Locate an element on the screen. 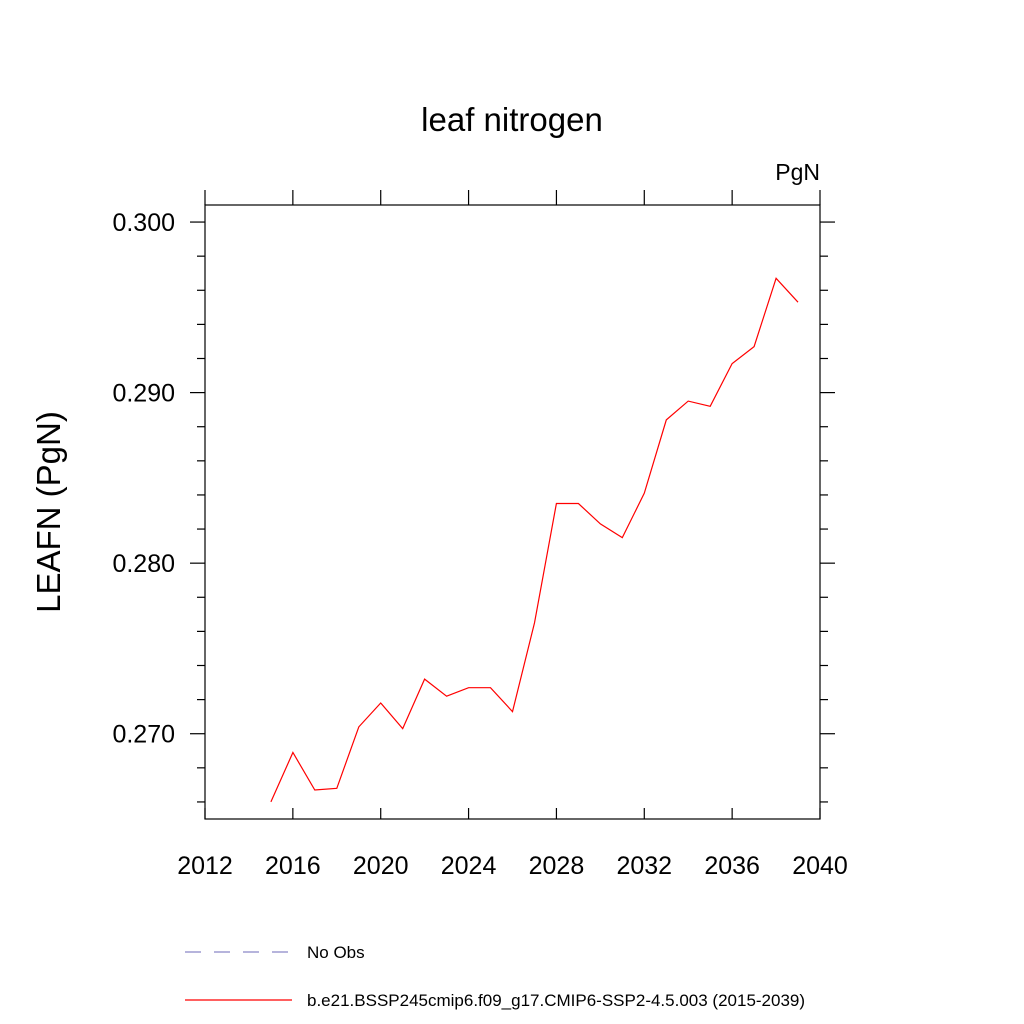 This screenshot has width=1024, height=1024. x-tick-label: 2032 is located at coordinates (644, 866).